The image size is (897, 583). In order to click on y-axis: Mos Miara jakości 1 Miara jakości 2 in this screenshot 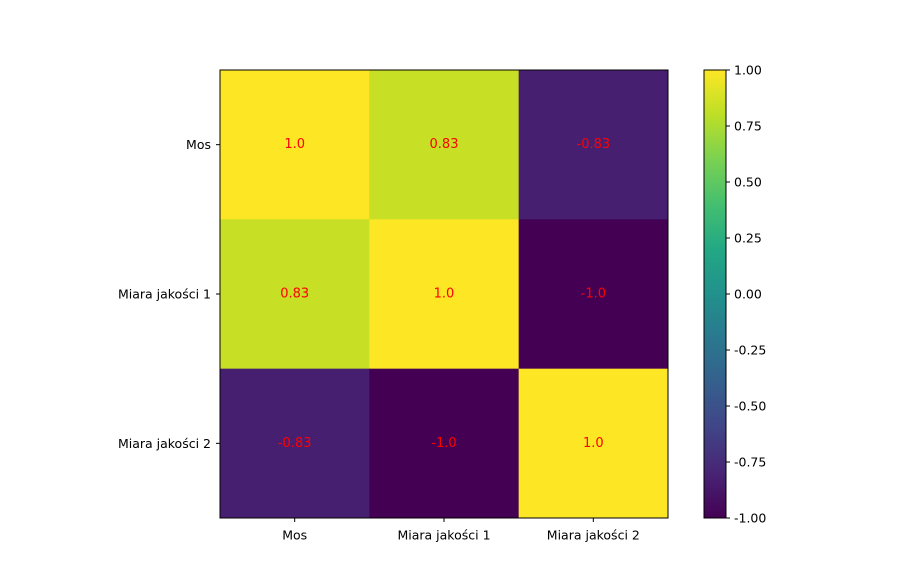, I will do `click(169, 294)`.